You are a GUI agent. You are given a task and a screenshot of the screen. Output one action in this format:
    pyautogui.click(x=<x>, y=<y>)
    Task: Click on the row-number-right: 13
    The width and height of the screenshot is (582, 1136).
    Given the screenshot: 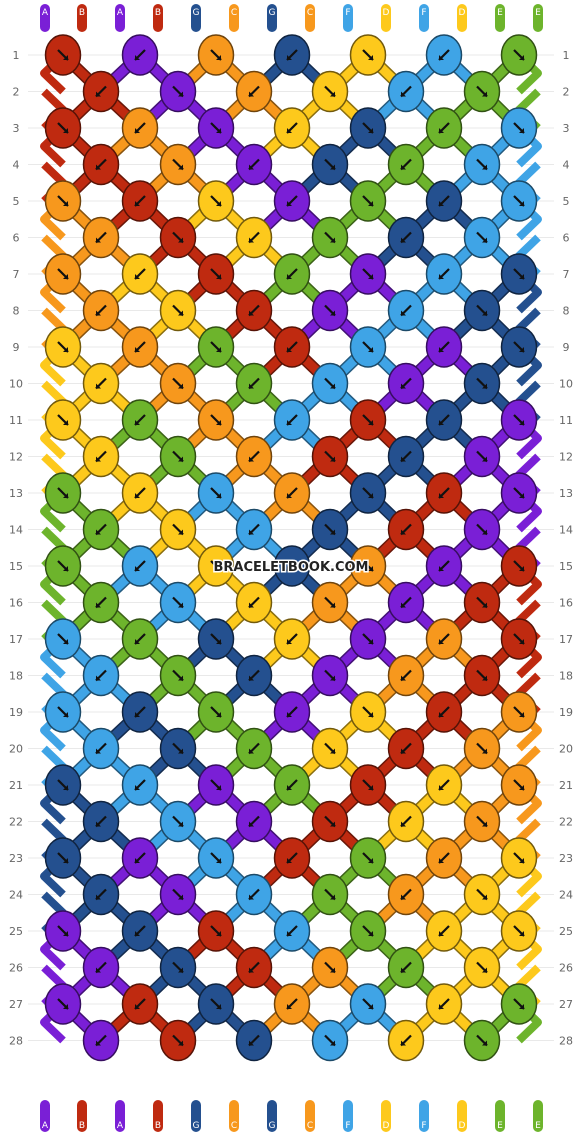 What is the action you would take?
    pyautogui.click(x=566, y=493)
    